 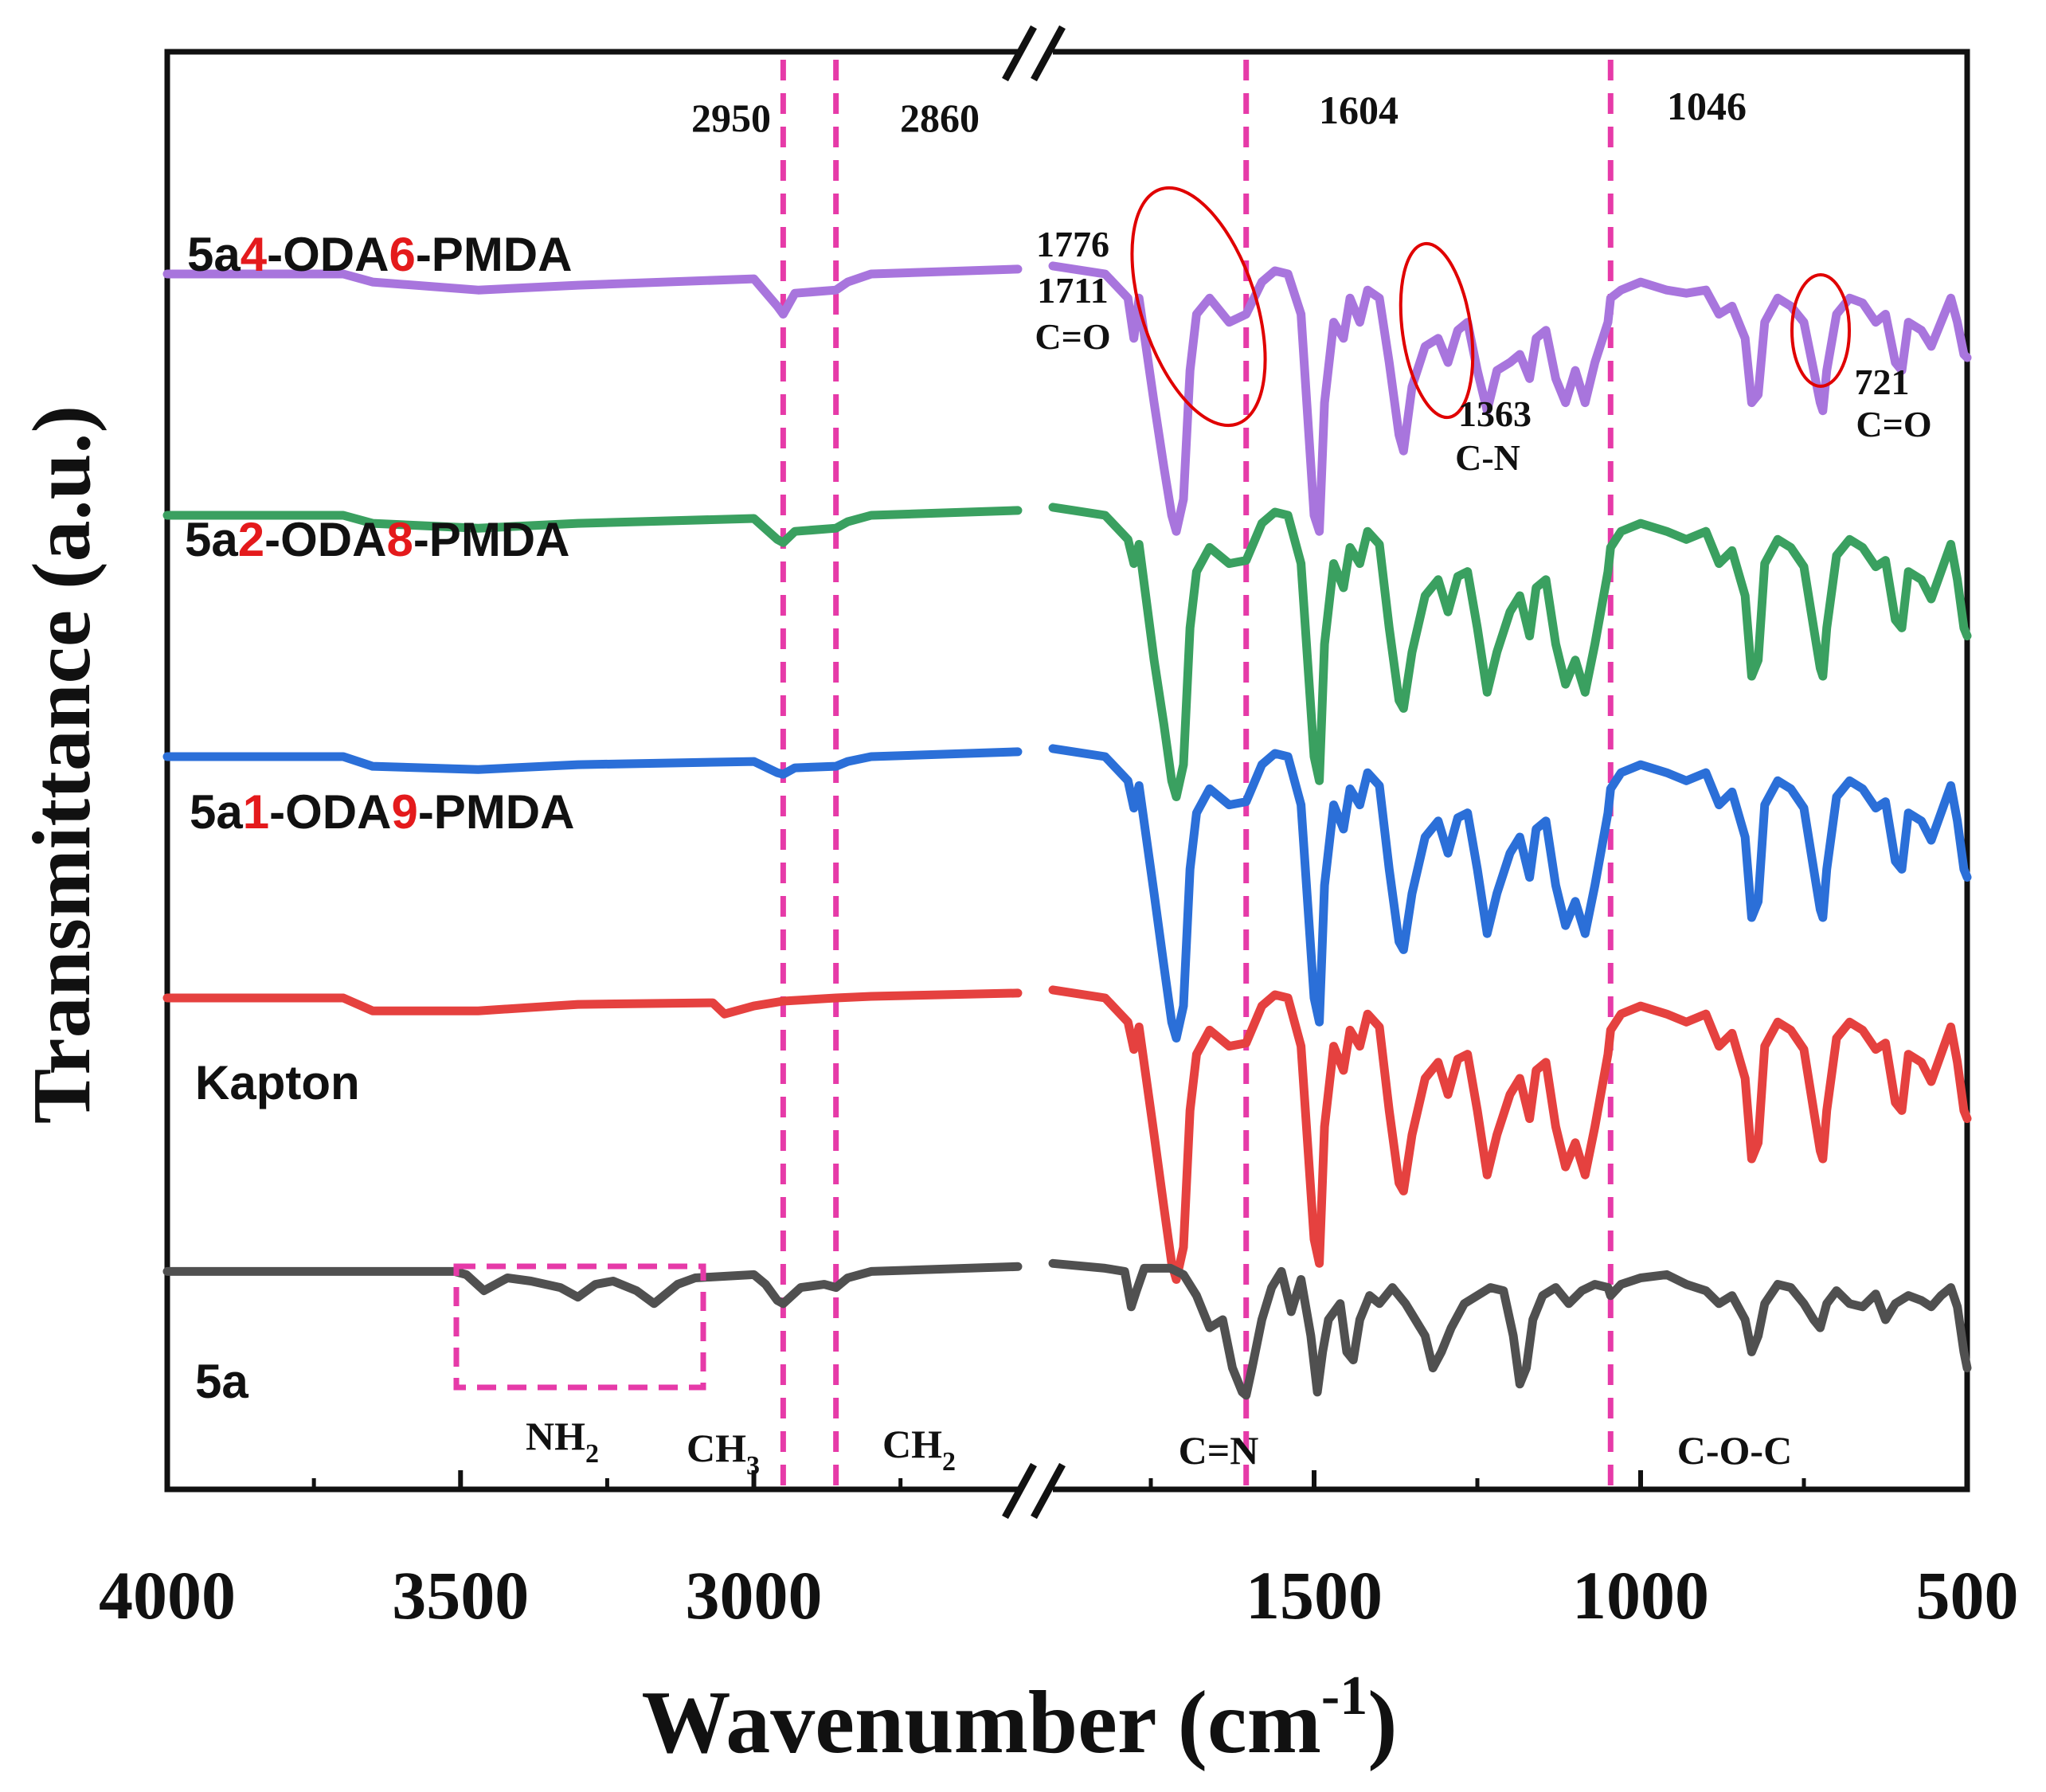 I want to click on spectrum-Kapton-left, so click(x=592, y=1003).